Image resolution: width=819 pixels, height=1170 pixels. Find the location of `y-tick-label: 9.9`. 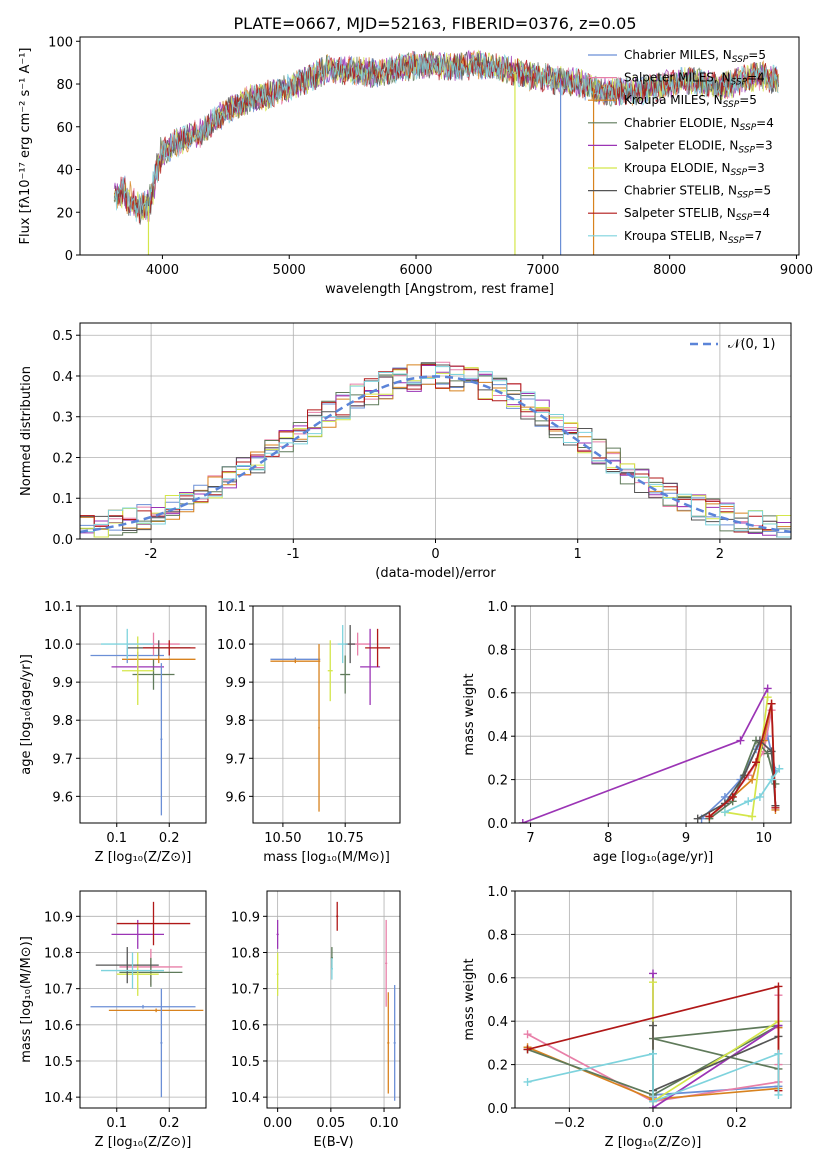

y-tick-label: 9.9 is located at coordinates (62, 683).